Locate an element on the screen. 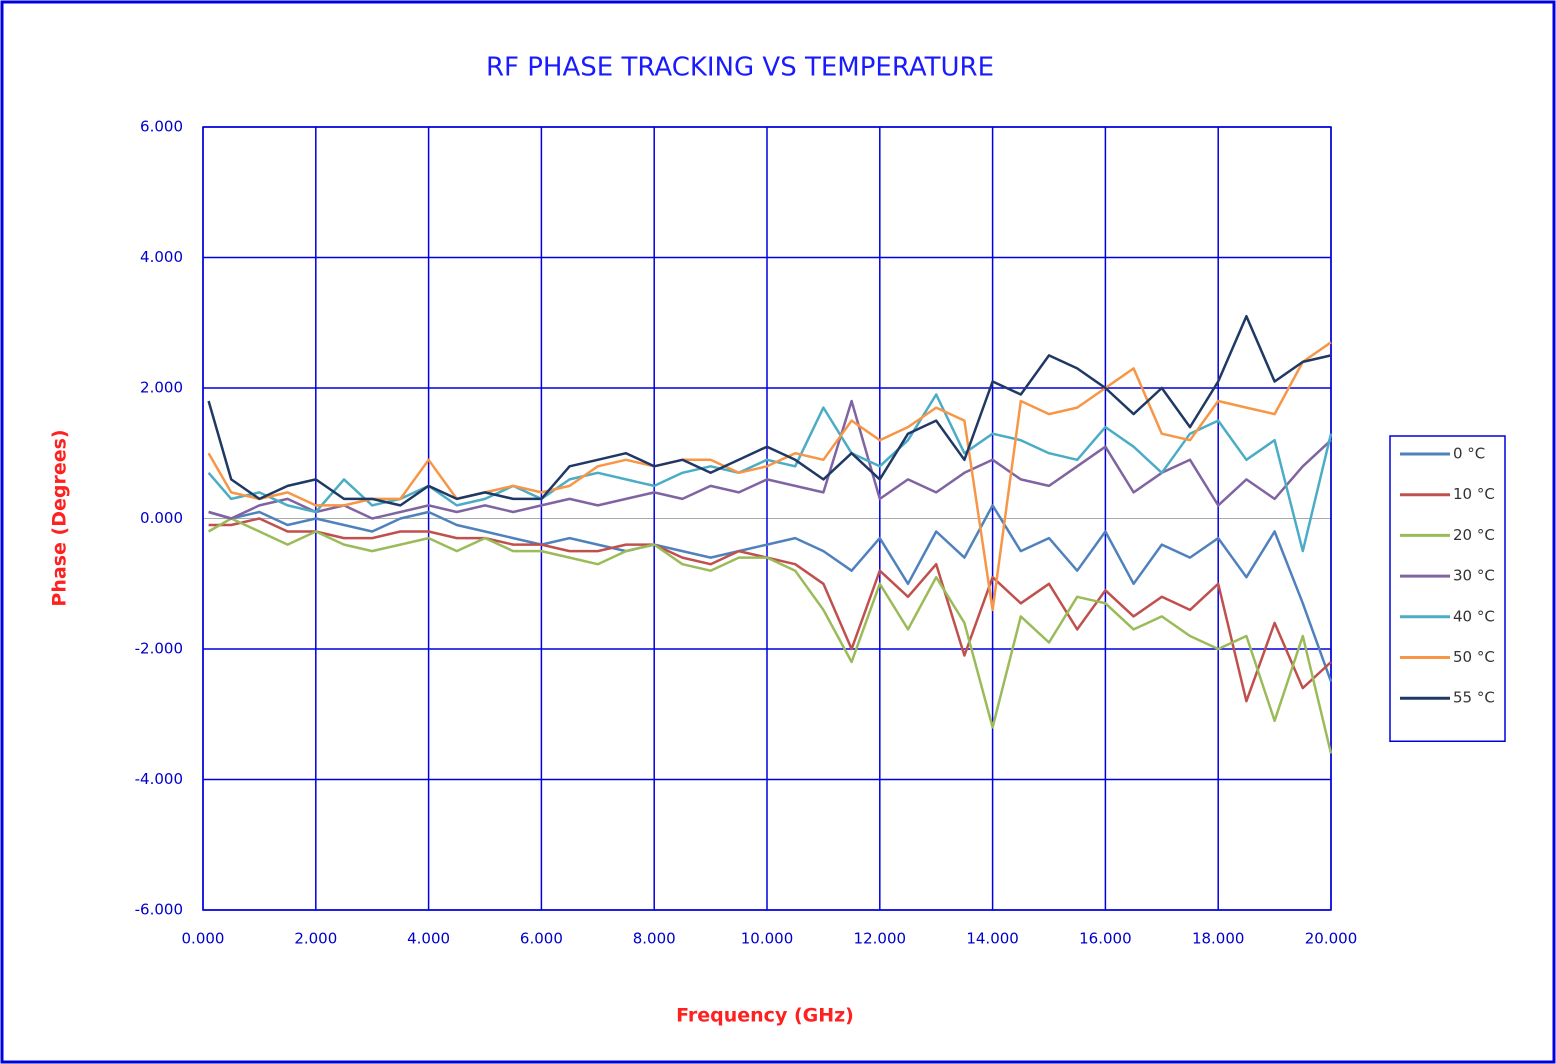  x-tick-label: 6.000 is located at coordinates (541, 939).